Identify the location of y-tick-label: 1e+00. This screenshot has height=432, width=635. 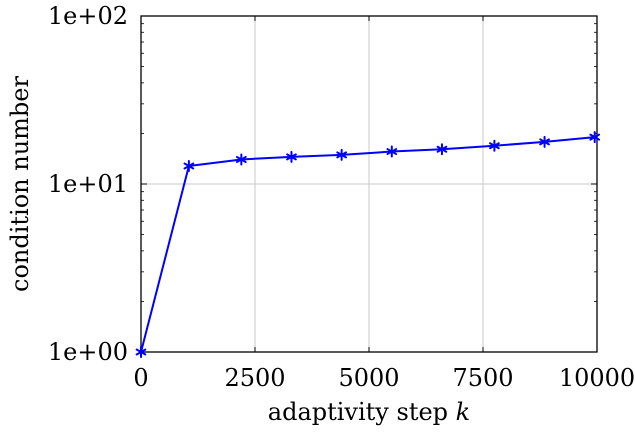
(88, 352).